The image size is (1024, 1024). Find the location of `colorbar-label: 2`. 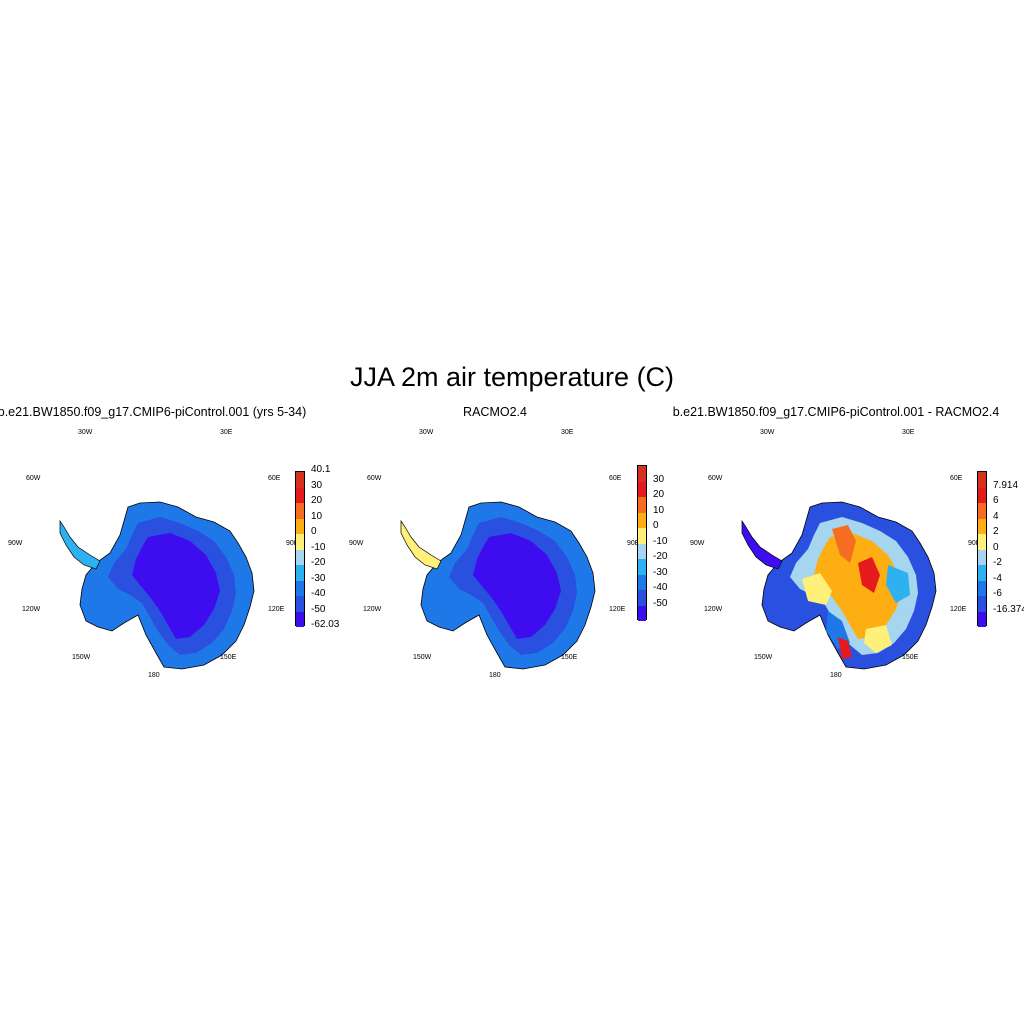

colorbar-label: 2 is located at coordinates (996, 531).